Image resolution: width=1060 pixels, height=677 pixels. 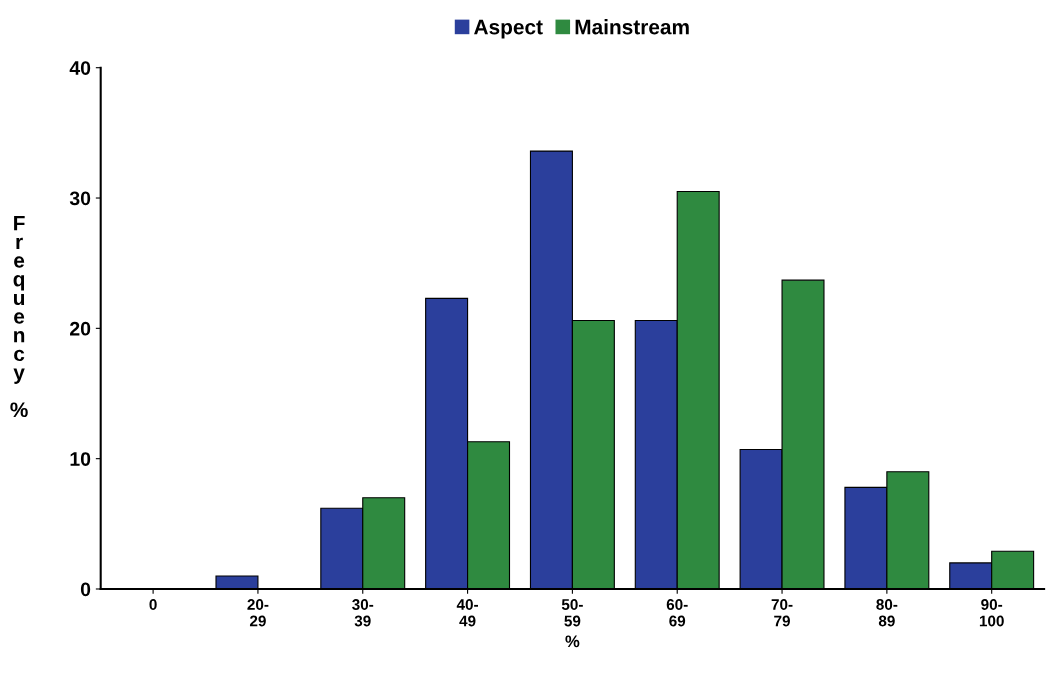 What do you see at coordinates (80, 68) in the screenshot?
I see `y-tick-label: 40` at bounding box center [80, 68].